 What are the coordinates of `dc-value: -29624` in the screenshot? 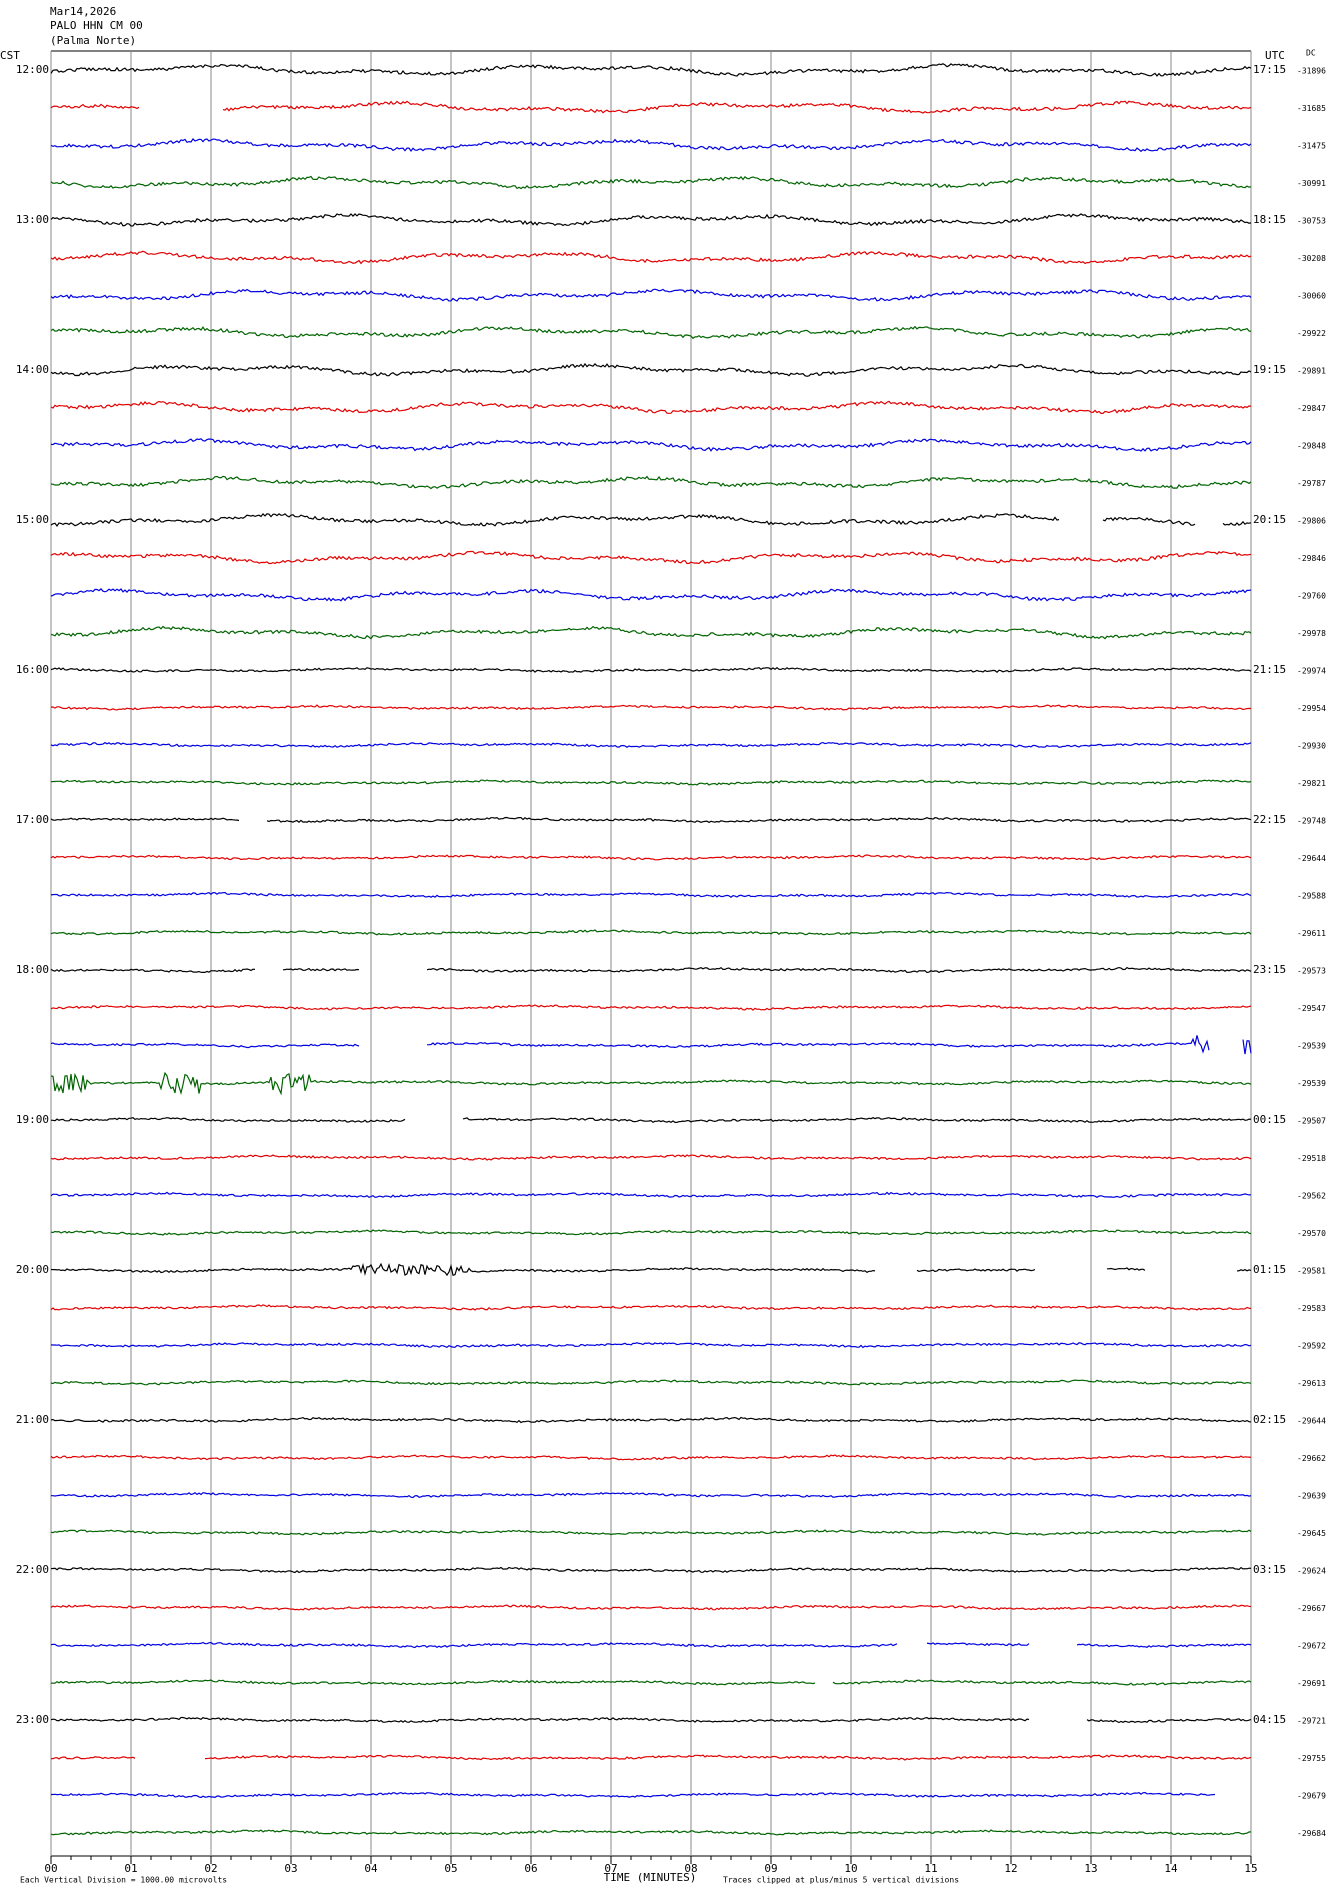 It's located at (1311, 1571).